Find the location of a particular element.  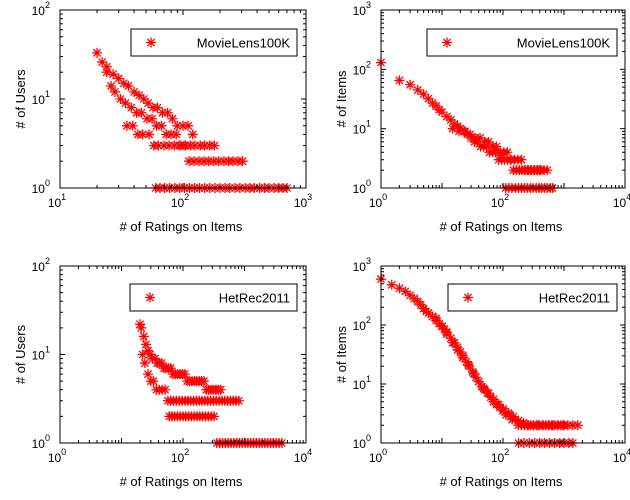

x-tick-label: 10³ is located at coordinates (303, 201).